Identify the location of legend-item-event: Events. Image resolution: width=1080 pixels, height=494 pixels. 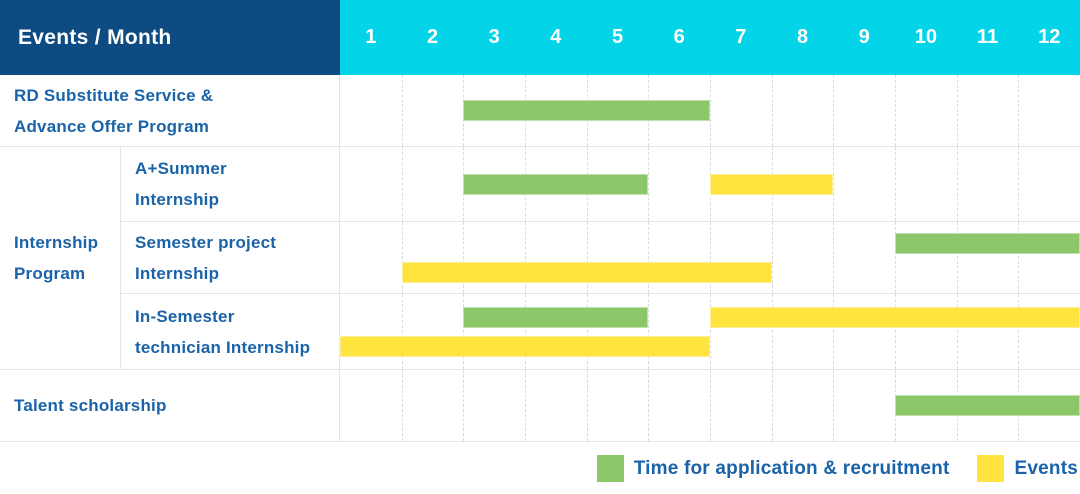
(1027, 468).